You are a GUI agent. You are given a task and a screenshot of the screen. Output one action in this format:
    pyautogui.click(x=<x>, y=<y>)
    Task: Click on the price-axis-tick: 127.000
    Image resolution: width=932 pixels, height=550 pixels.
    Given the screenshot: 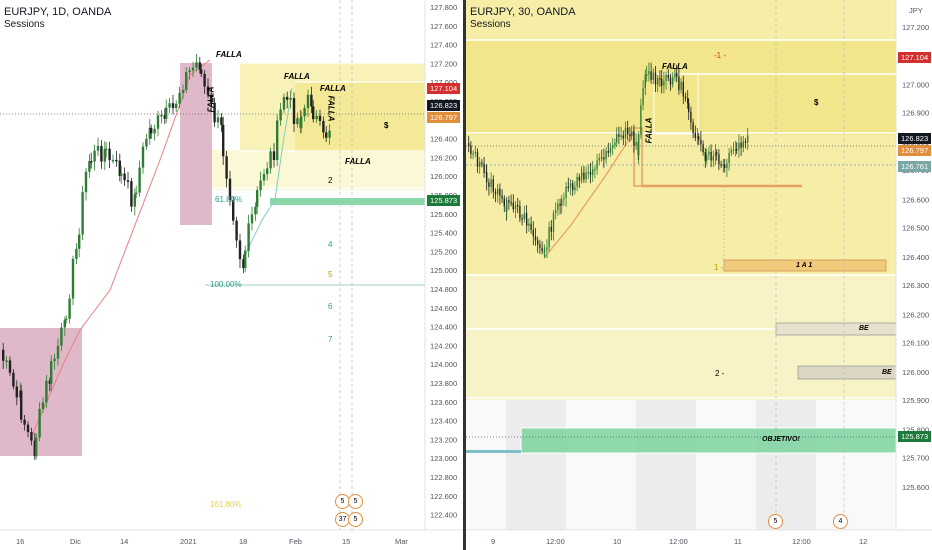 What is the action you would take?
    pyautogui.click(x=915, y=85)
    